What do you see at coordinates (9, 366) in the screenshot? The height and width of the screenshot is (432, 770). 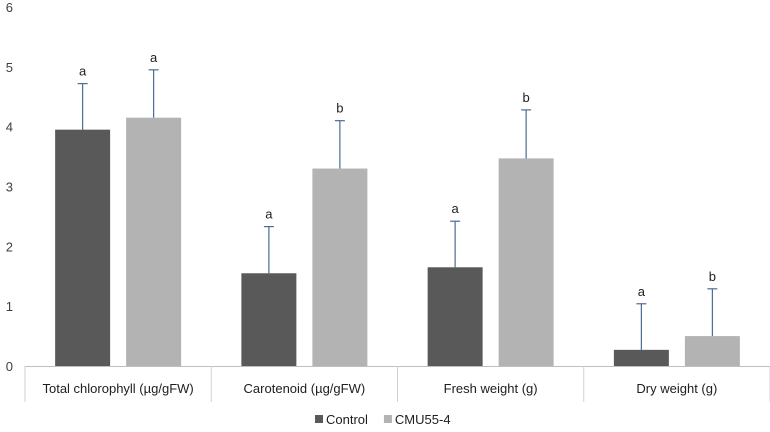 I see `y-tick-label: 0` at bounding box center [9, 366].